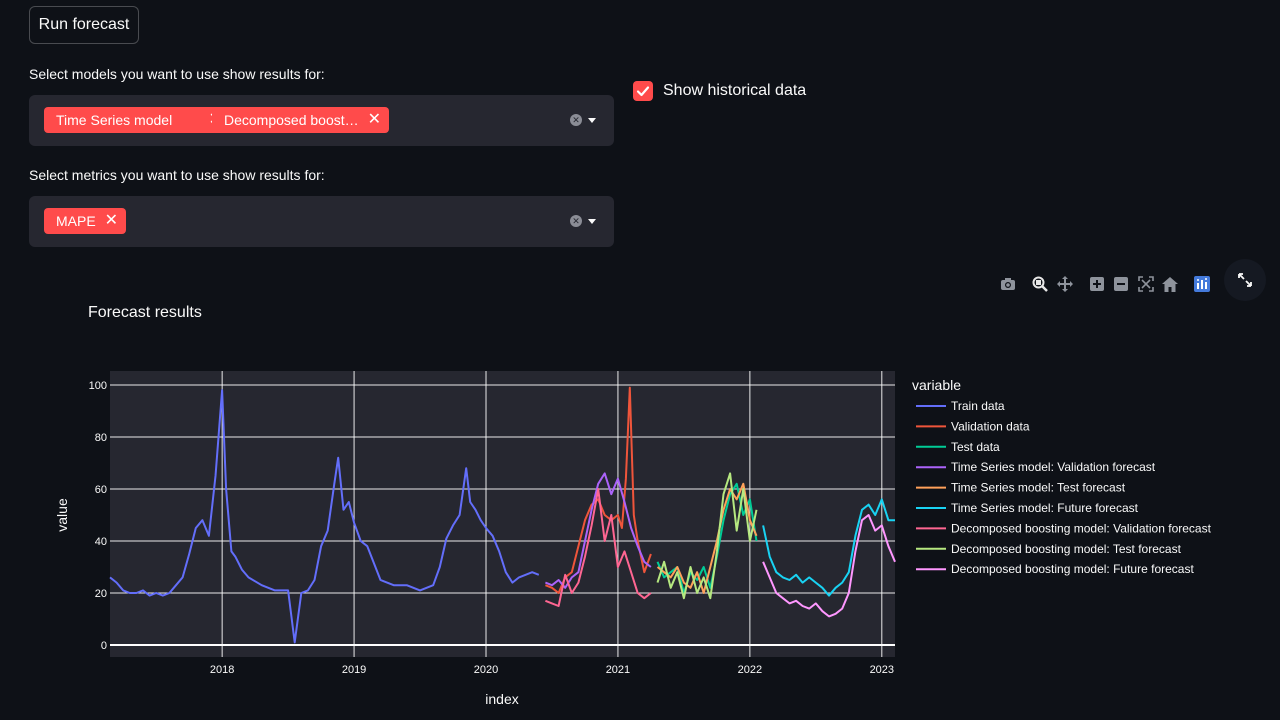 This screenshot has height=720, width=1280. I want to click on legend-label: Train data, so click(978, 406).